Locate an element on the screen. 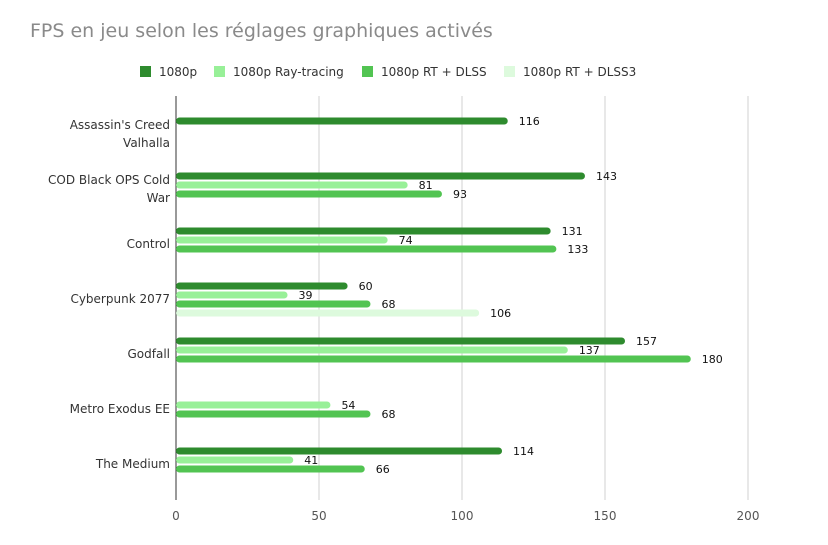 Image resolution: width=828 pixels, height=545 pixels. x-tick-label: 0 is located at coordinates (176, 516).